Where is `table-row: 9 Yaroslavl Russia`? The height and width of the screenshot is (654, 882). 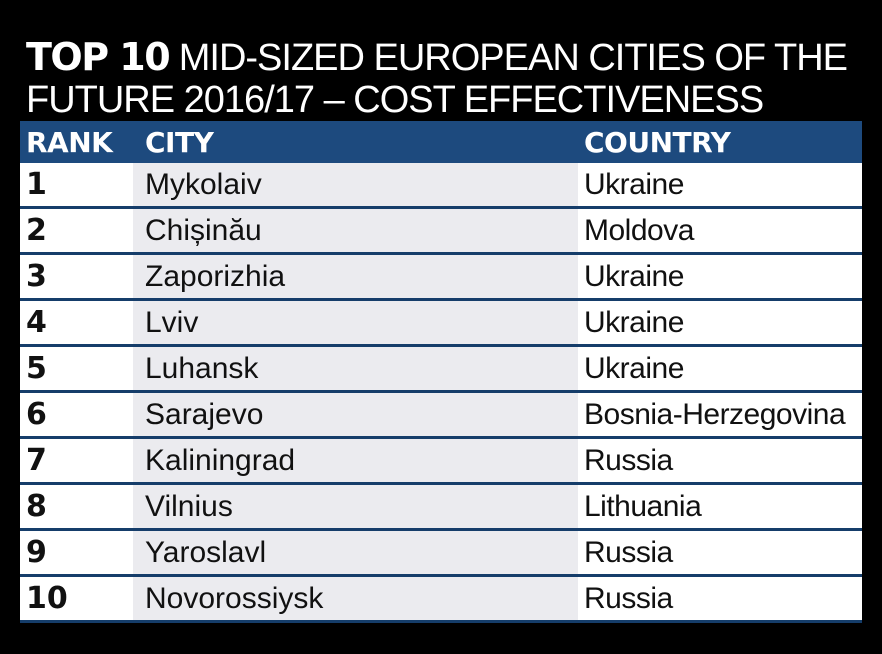 table-row: 9 Yaroslavl Russia is located at coordinates (441, 553).